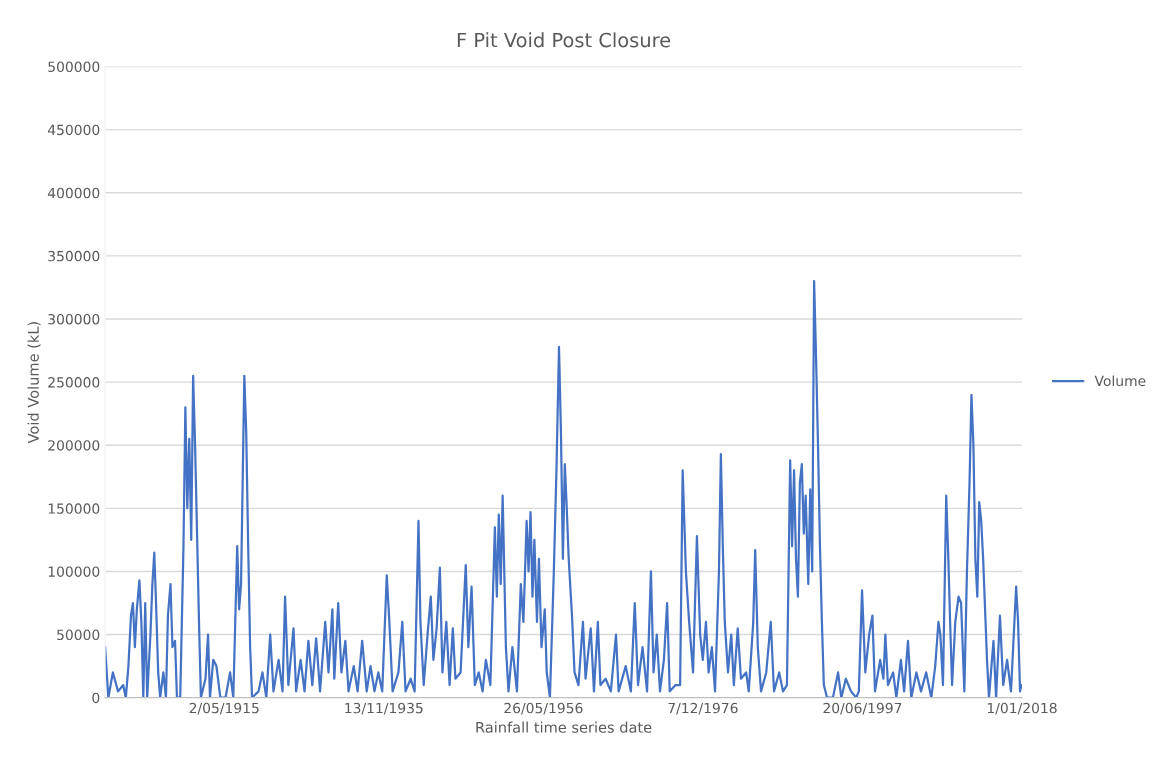 This screenshot has width=1168, height=765. Describe the element at coordinates (74, 571) in the screenshot. I see `y-tick-label: 100000` at that location.